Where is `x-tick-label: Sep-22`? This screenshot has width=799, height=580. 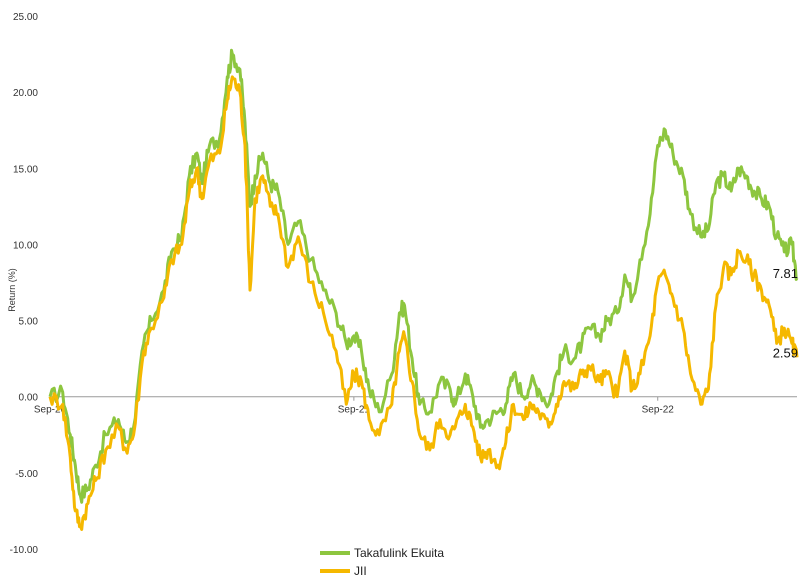 x-tick-label: Sep-22 is located at coordinates (658, 410).